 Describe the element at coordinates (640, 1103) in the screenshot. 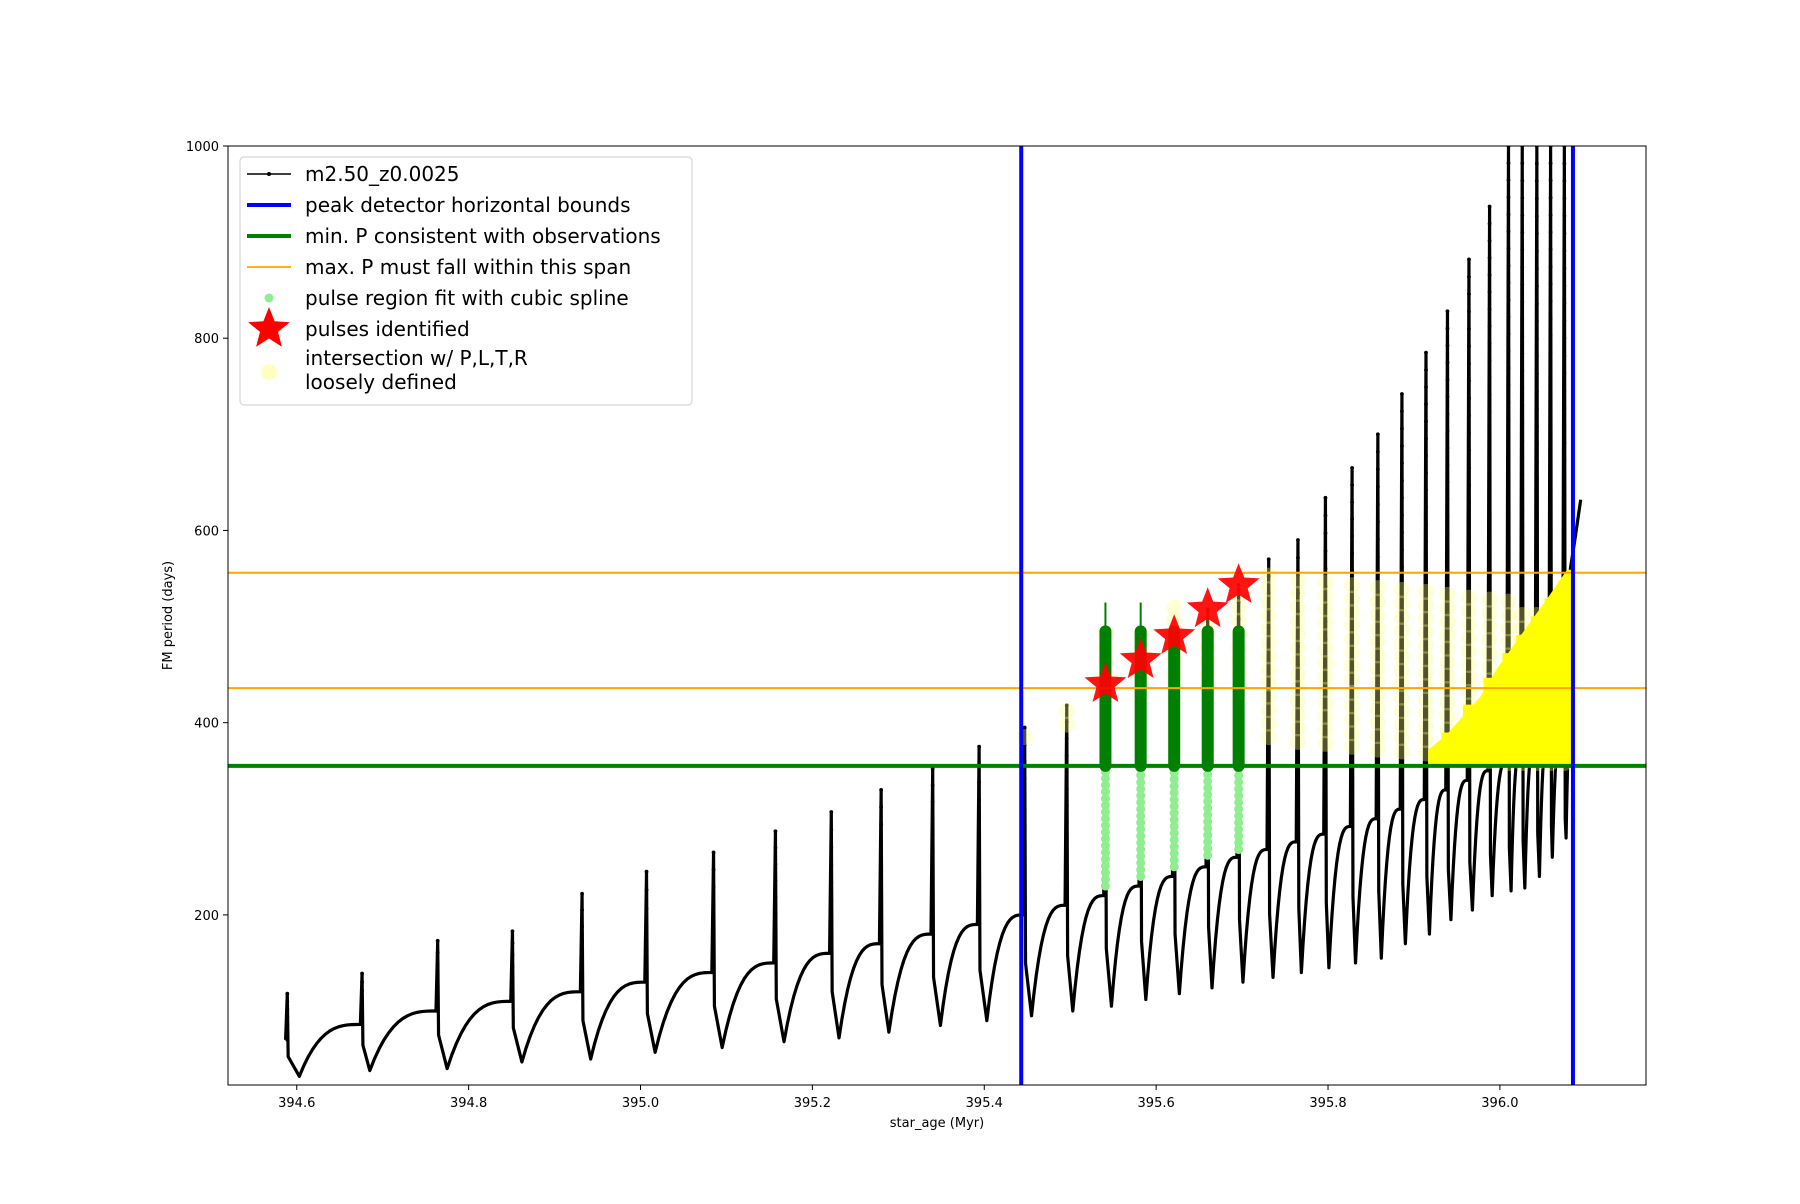

I see `x-tick-label: 395.0` at that location.